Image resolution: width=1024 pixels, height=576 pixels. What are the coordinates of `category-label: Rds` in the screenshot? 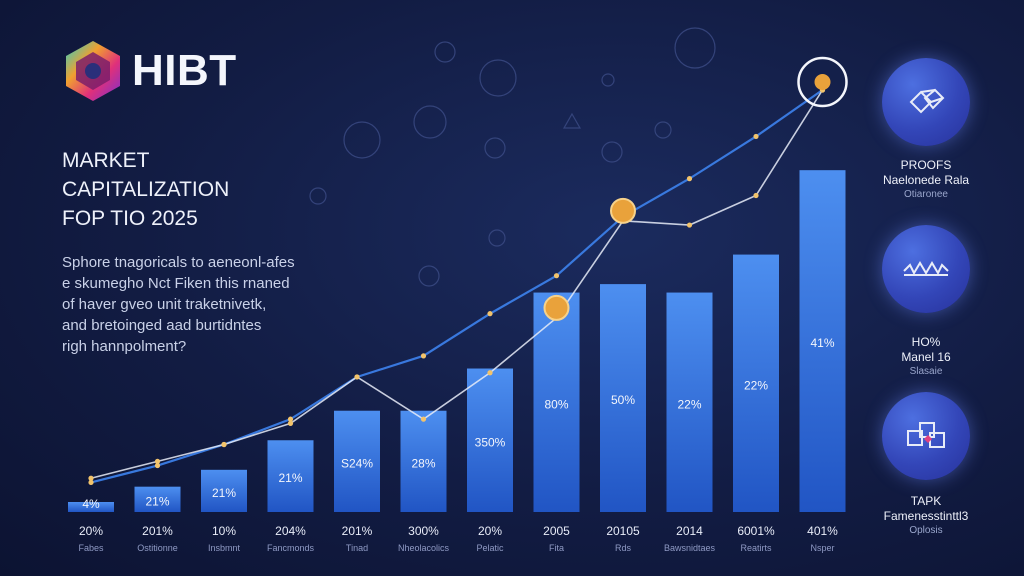 It's located at (623, 548).